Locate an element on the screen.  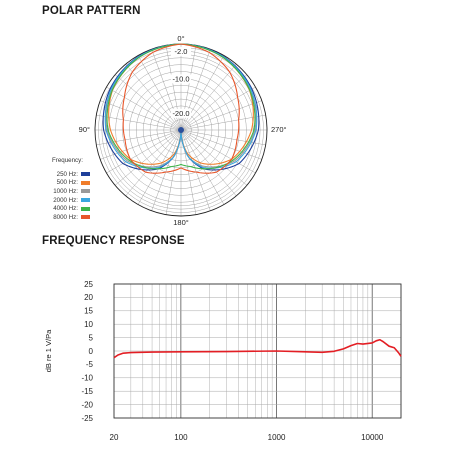
legend-label: 4000 Hz: is located at coordinates (65, 209).